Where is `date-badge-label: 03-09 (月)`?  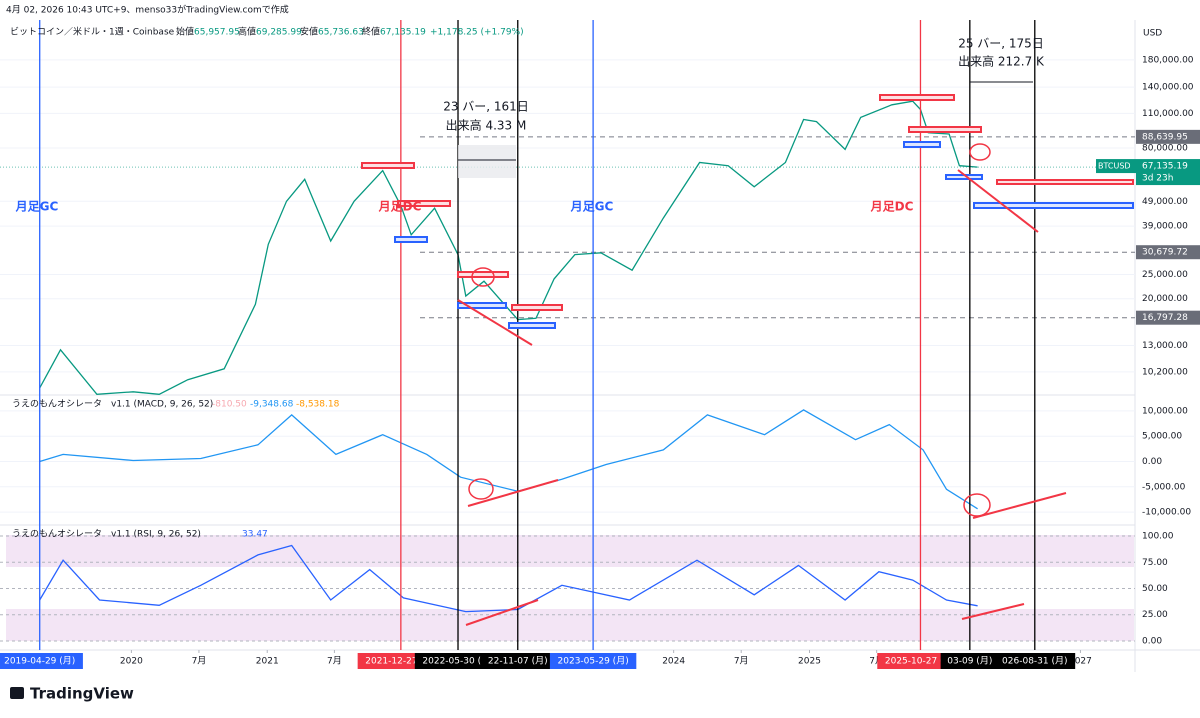 date-badge-label: 03-09 (月) is located at coordinates (969, 661).